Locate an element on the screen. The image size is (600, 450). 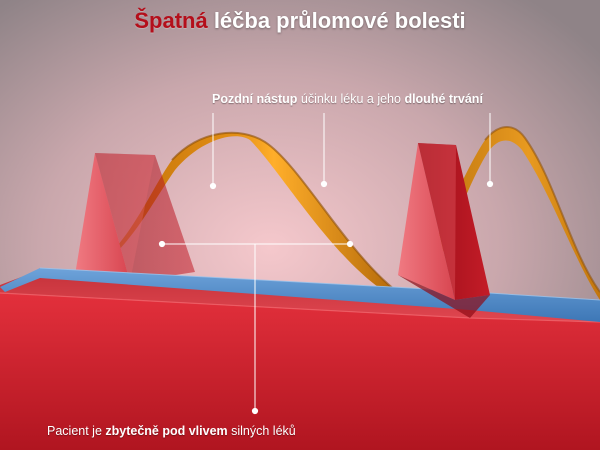
title-accent: Špatná is located at coordinates (171, 20).